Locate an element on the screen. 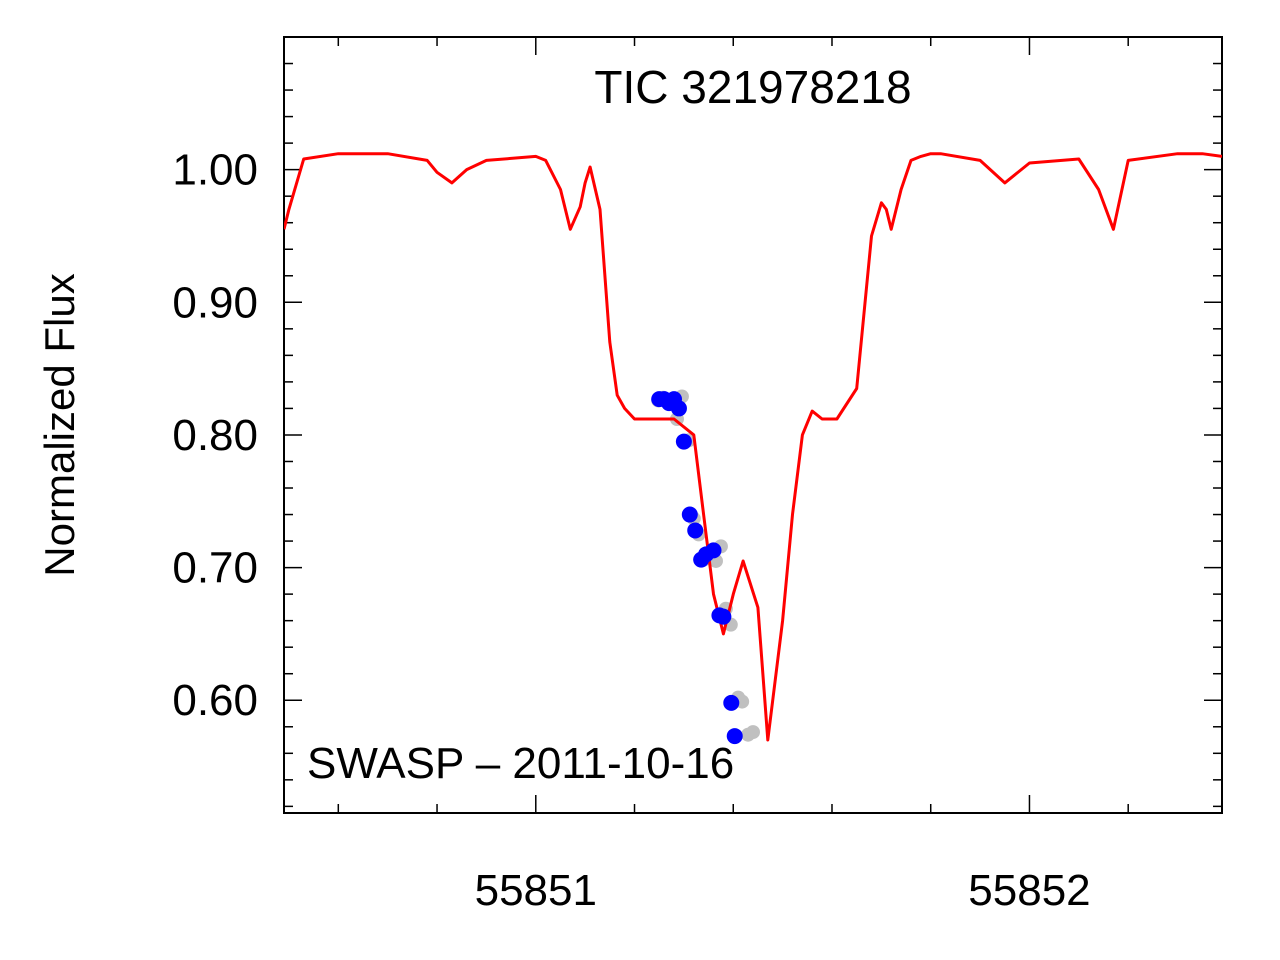 The image size is (1280, 960). x-tick-label: 55852 is located at coordinates (1029, 890).